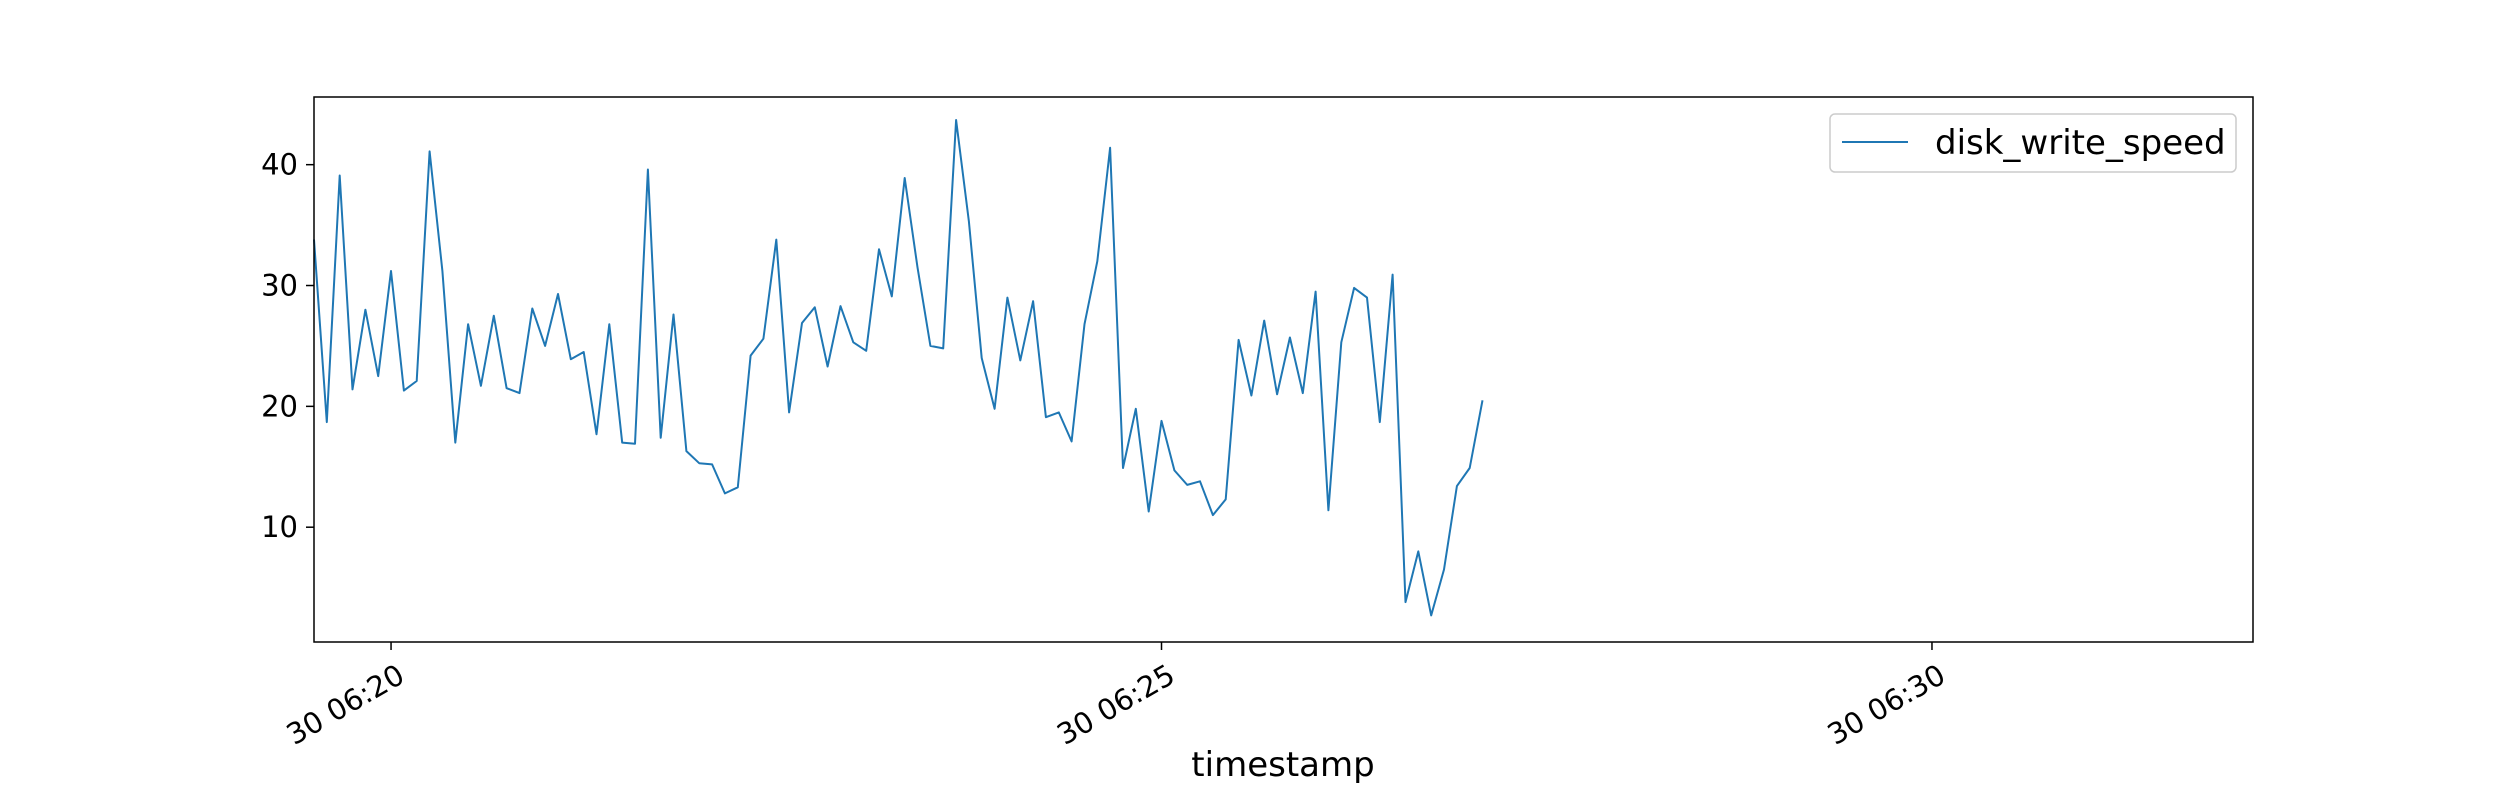  I want to click on legend-box, so click(2033, 143).